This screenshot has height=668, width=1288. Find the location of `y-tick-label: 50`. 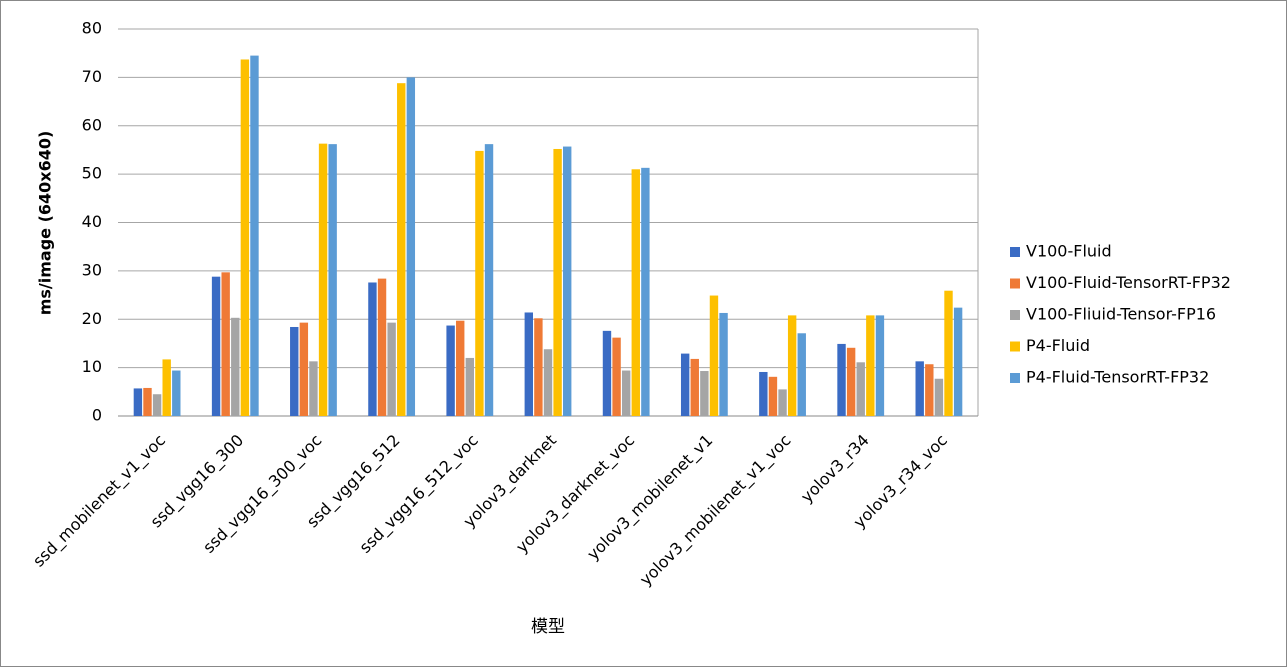

y-tick-label: 50 is located at coordinates (92, 173).